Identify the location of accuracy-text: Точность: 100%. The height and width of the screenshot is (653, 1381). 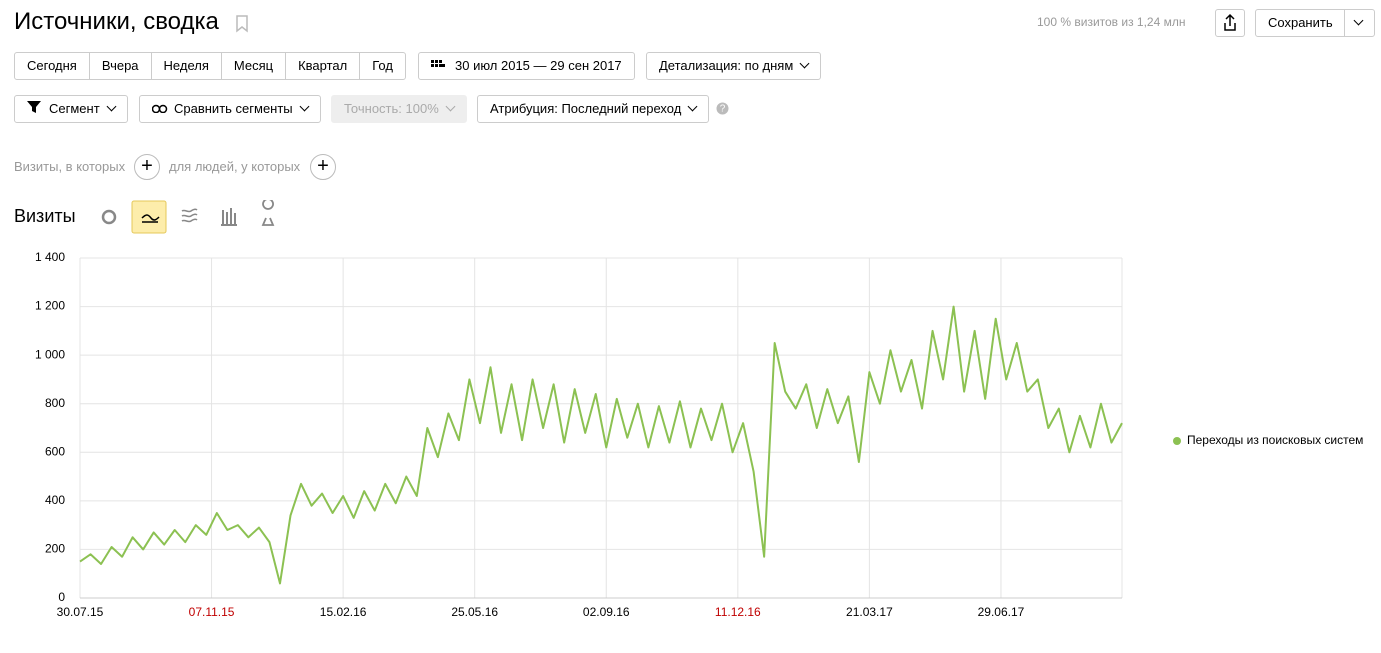
(391, 108).